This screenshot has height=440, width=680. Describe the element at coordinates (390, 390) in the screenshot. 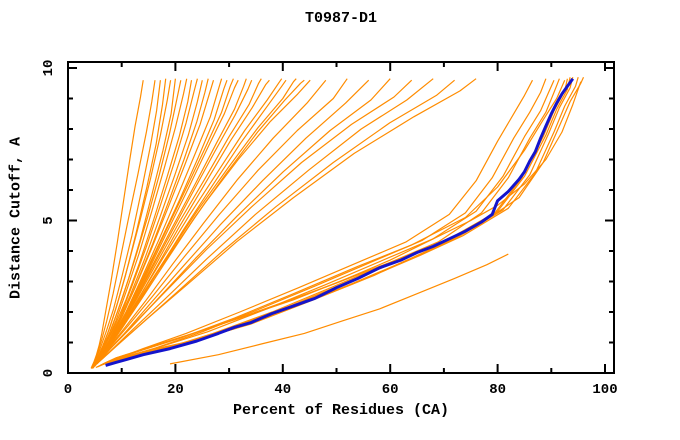

I see `x-tick-label: 60` at that location.